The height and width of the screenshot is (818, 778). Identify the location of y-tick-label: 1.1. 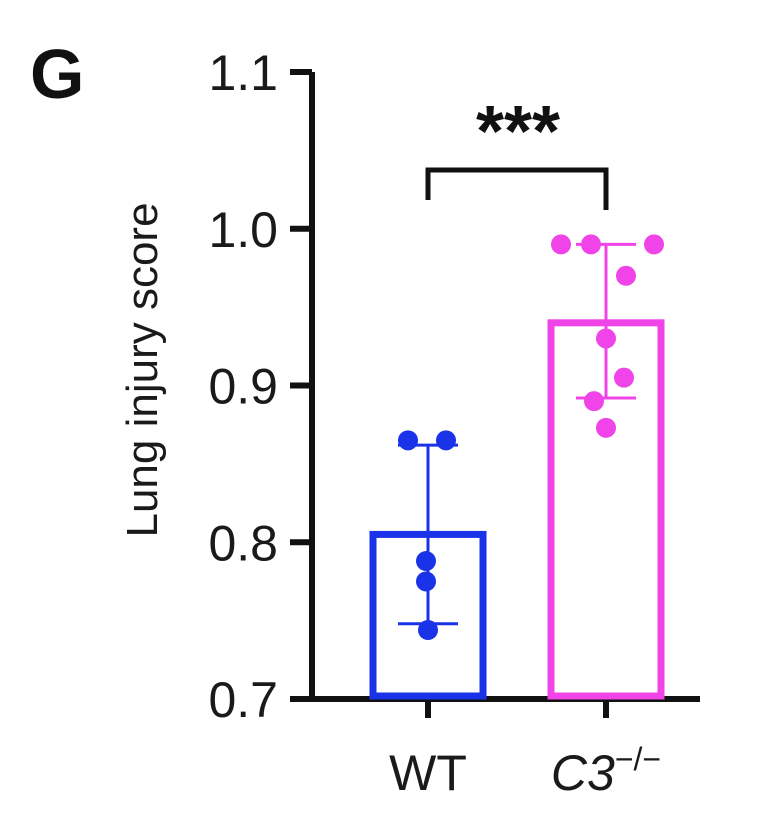
(243, 73).